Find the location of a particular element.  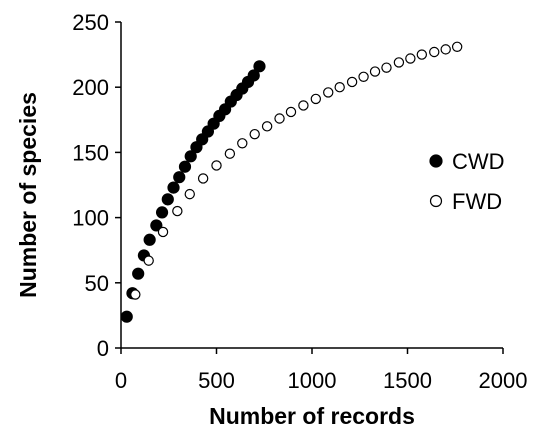

y-axis-title: Number of species is located at coordinates (28, 195).